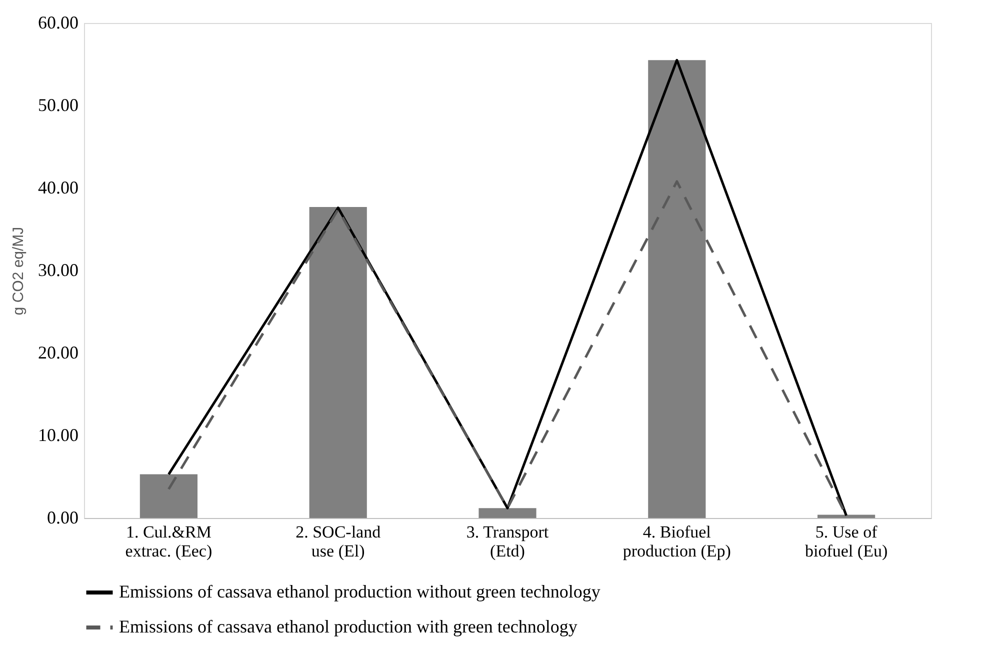 Image resolution: width=995 pixels, height=660 pixels. Describe the element at coordinates (58, 22) in the screenshot. I see `y-tick-label: 60.00` at that location.